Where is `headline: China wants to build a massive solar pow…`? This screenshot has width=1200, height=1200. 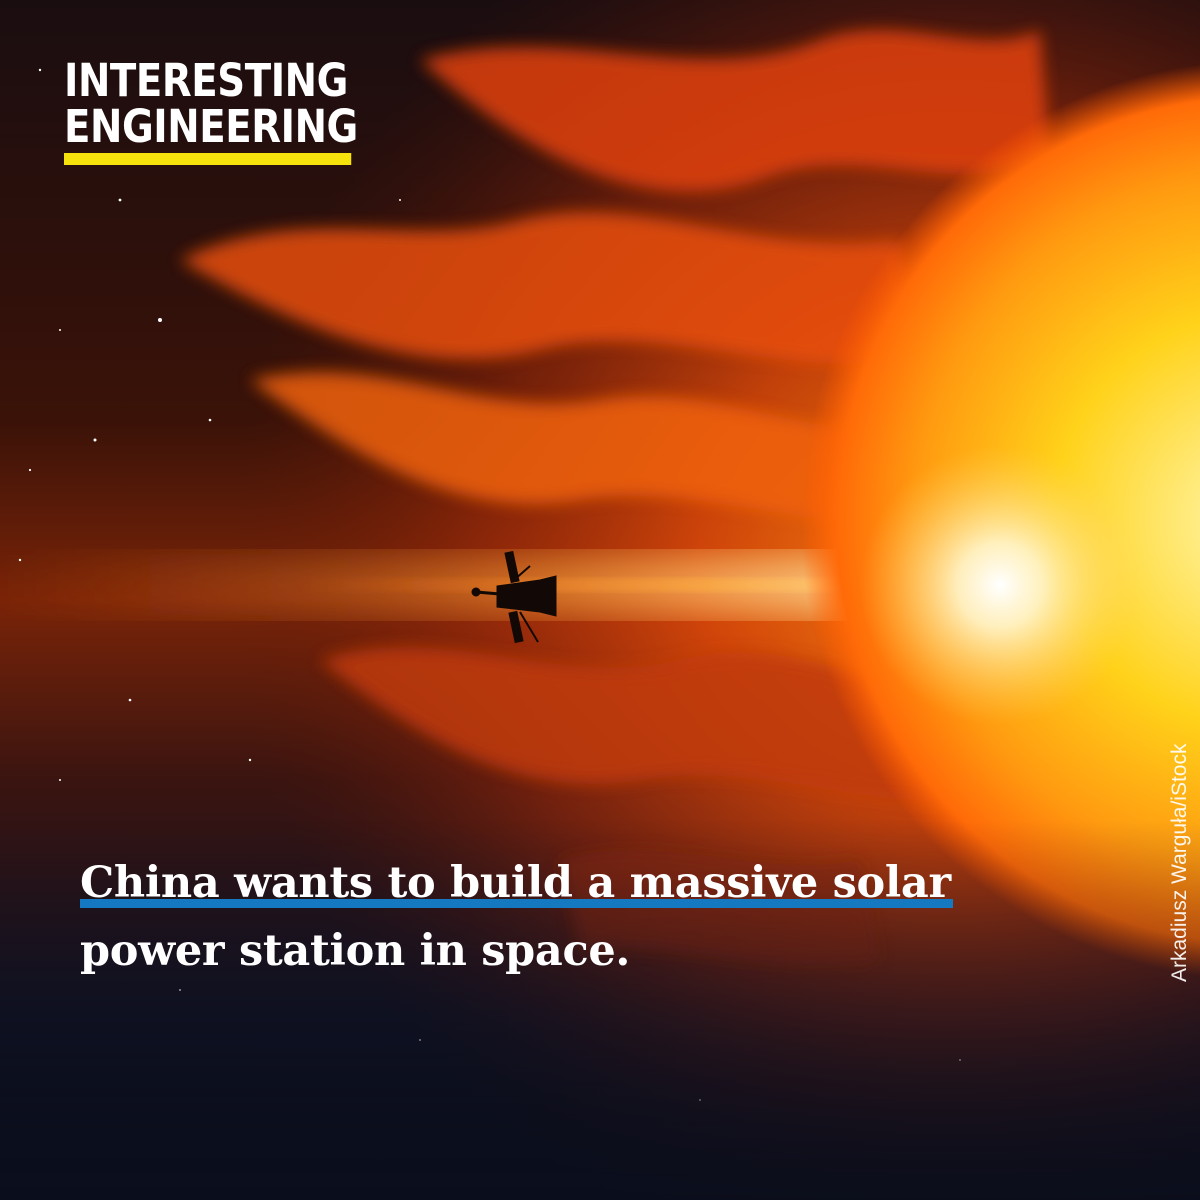 headline: China wants to build a massive solar pow… is located at coordinates (560, 917).